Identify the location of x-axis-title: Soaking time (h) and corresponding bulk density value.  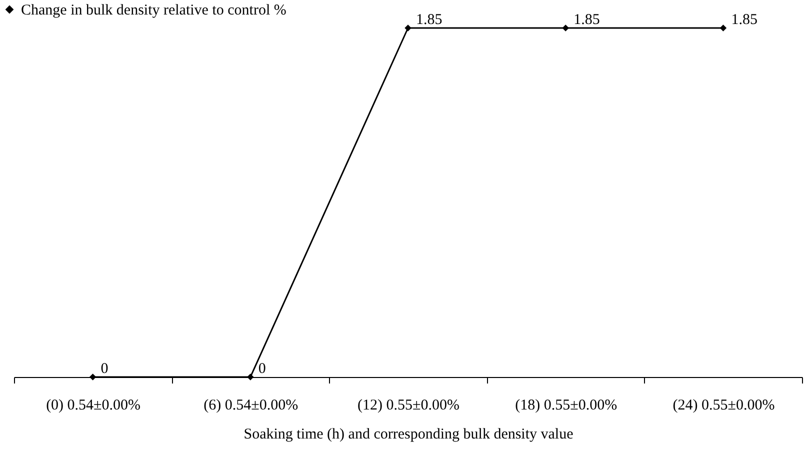
(409, 434).